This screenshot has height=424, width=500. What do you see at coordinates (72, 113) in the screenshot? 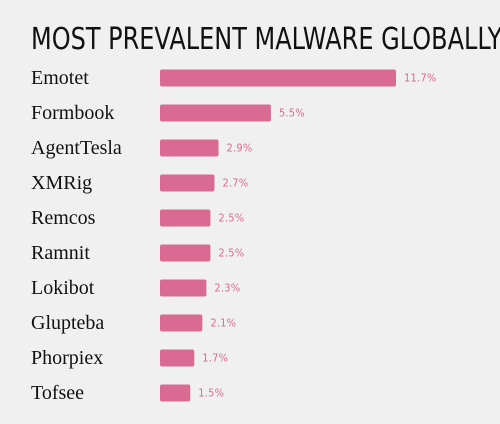
I see `category-label: Formbook` at bounding box center [72, 113].